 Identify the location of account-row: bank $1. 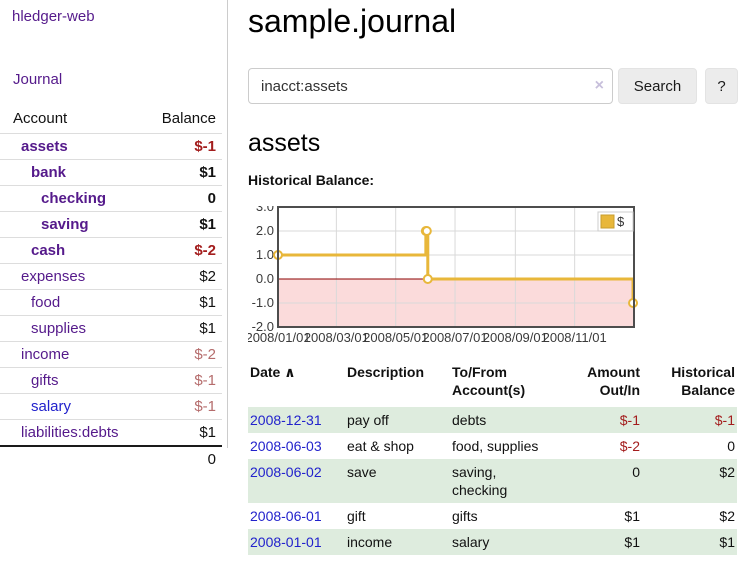
(111, 172).